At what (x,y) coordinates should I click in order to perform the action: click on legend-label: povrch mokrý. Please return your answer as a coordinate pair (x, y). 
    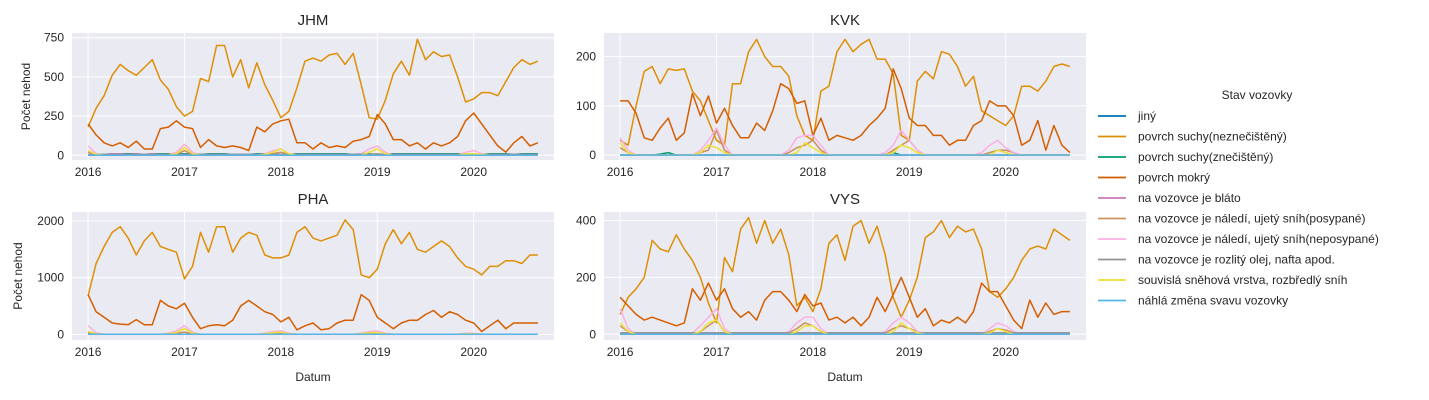
    Looking at the image, I should click on (1174, 178).